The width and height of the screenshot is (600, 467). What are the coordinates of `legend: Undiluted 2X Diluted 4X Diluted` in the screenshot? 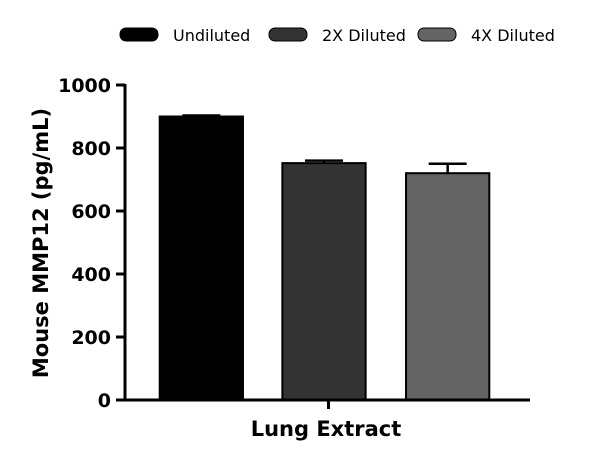 It's located at (337, 35).